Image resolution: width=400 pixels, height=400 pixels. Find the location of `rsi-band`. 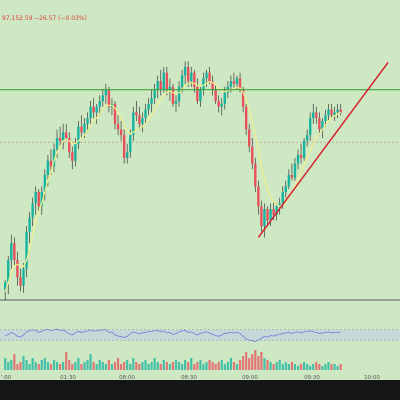

rsi-band is located at coordinates (200, 335).